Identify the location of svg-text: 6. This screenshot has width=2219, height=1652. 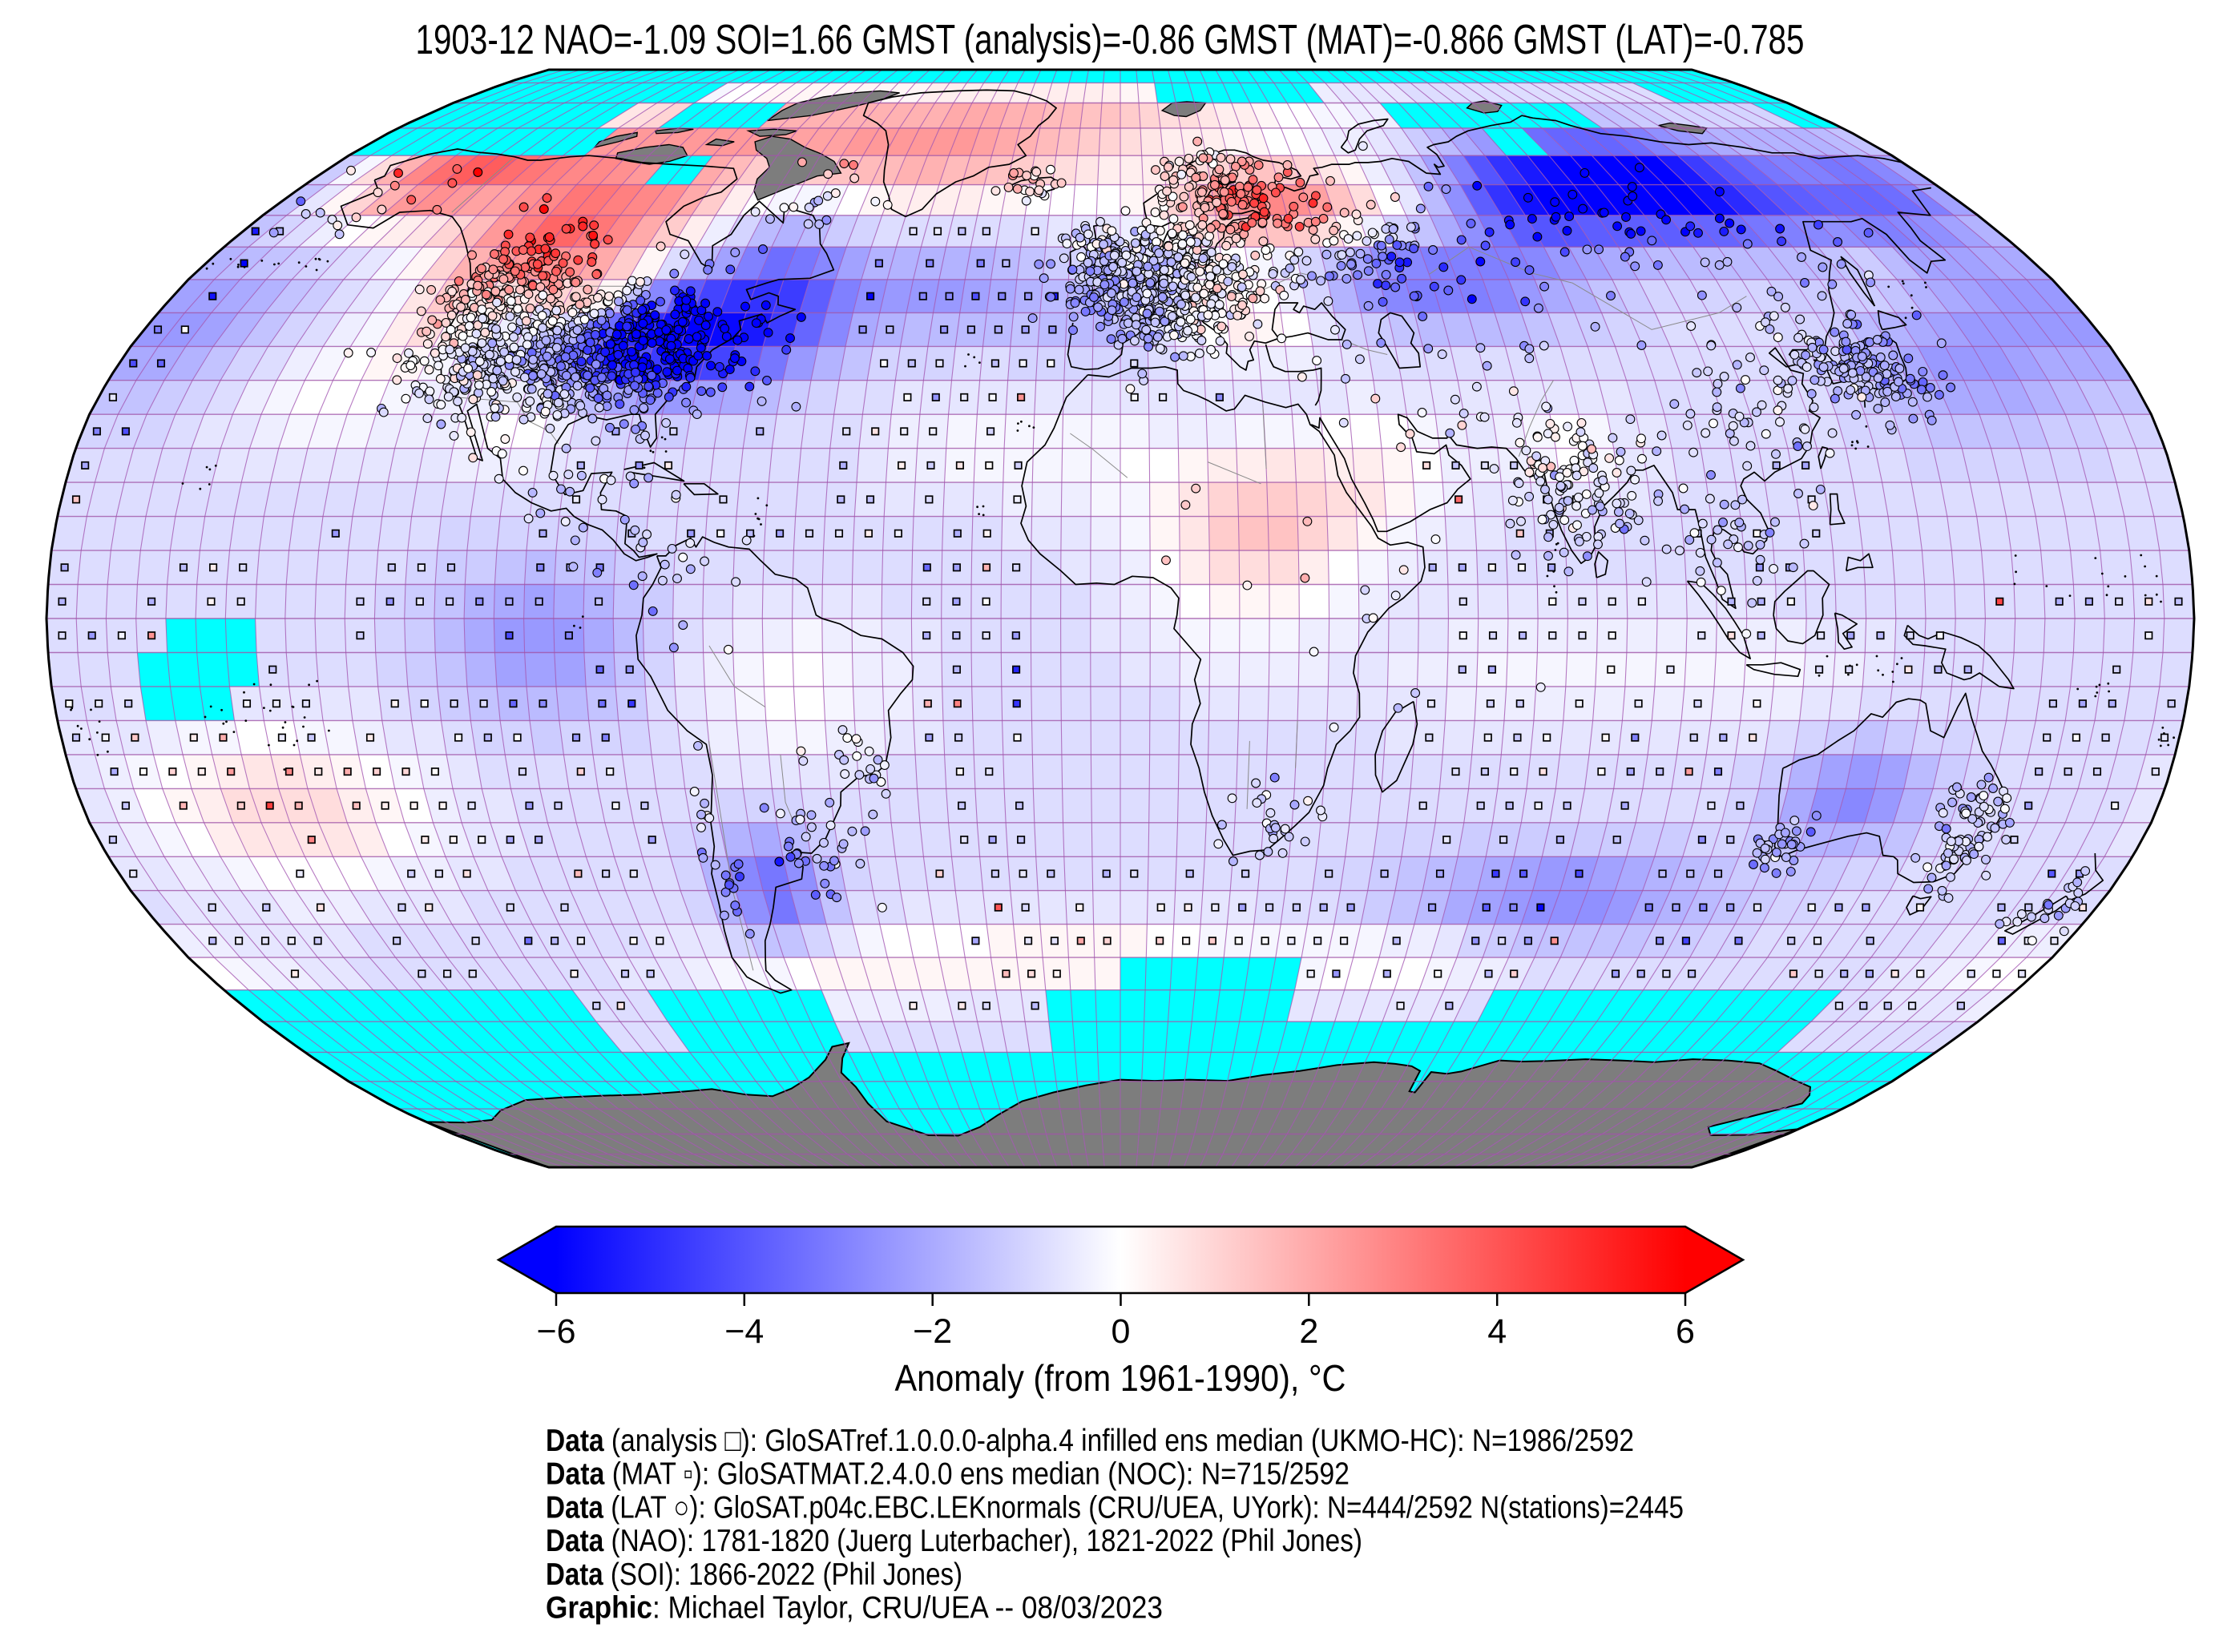
(1686, 1331).